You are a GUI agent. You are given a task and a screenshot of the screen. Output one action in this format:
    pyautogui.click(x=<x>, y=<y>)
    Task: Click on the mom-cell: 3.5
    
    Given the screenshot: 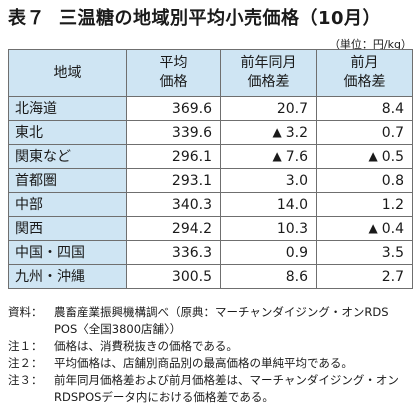 What is the action you would take?
    pyautogui.click(x=364, y=252)
    